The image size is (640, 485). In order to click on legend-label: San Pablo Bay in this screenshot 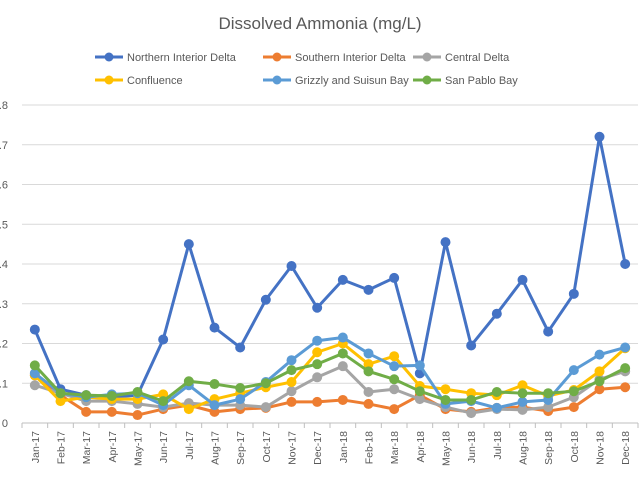, I will do `click(481, 81)`.